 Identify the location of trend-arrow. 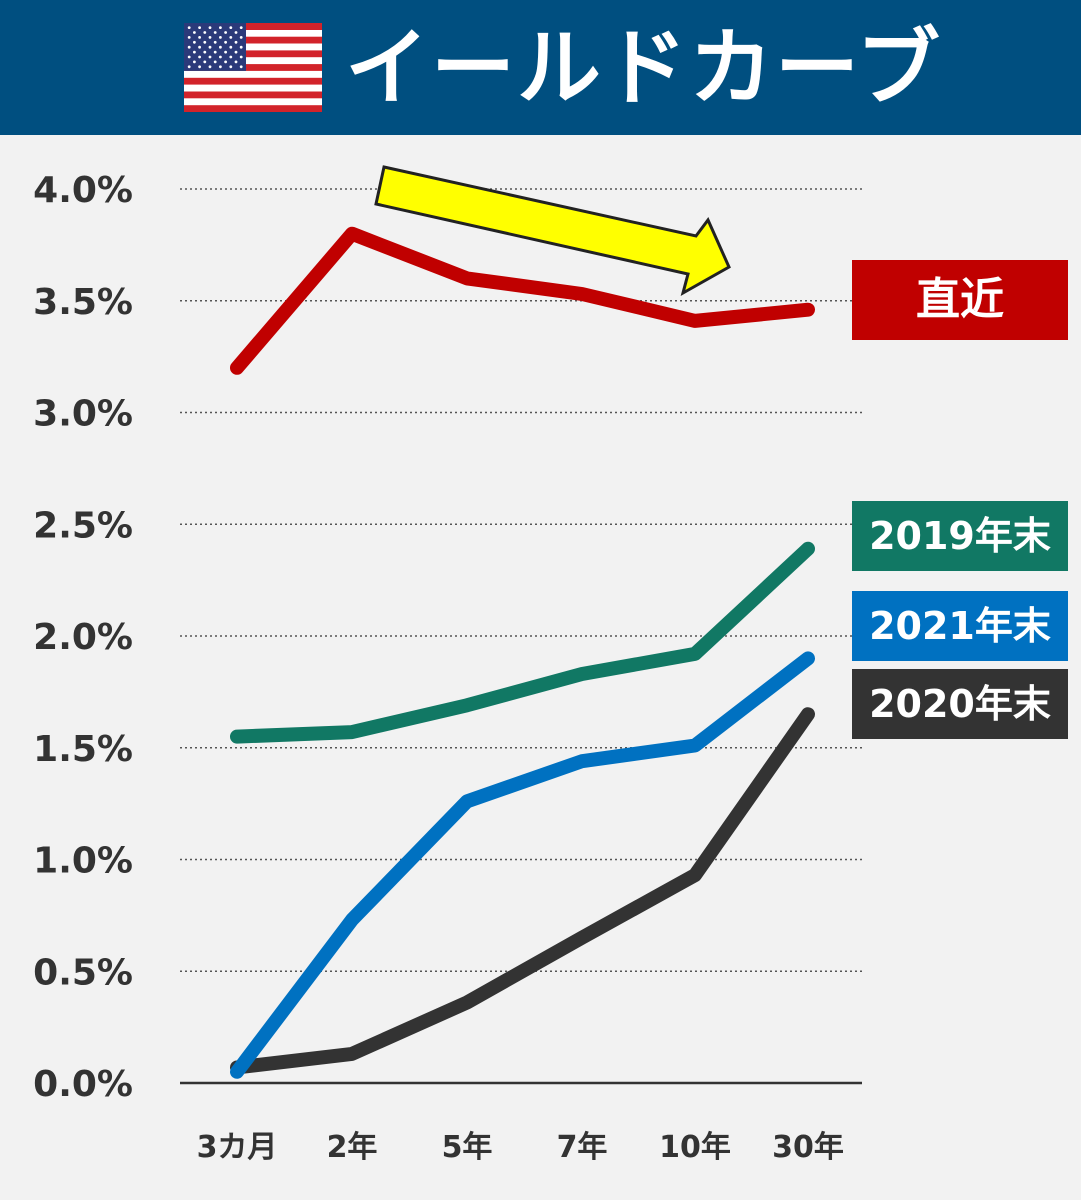
(552, 231).